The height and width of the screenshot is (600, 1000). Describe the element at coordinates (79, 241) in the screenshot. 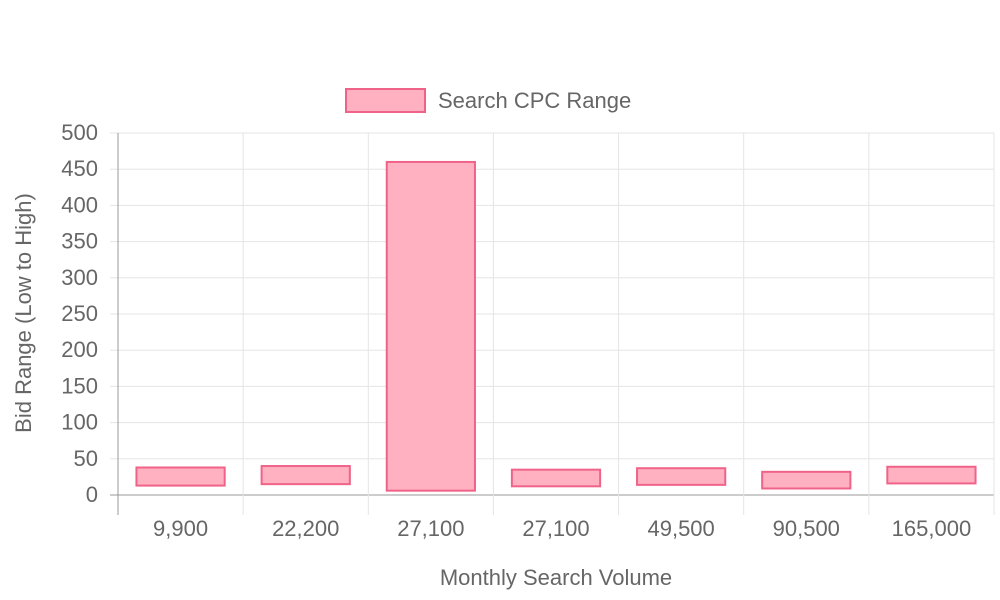

I see `y-tick-label: 350` at that location.